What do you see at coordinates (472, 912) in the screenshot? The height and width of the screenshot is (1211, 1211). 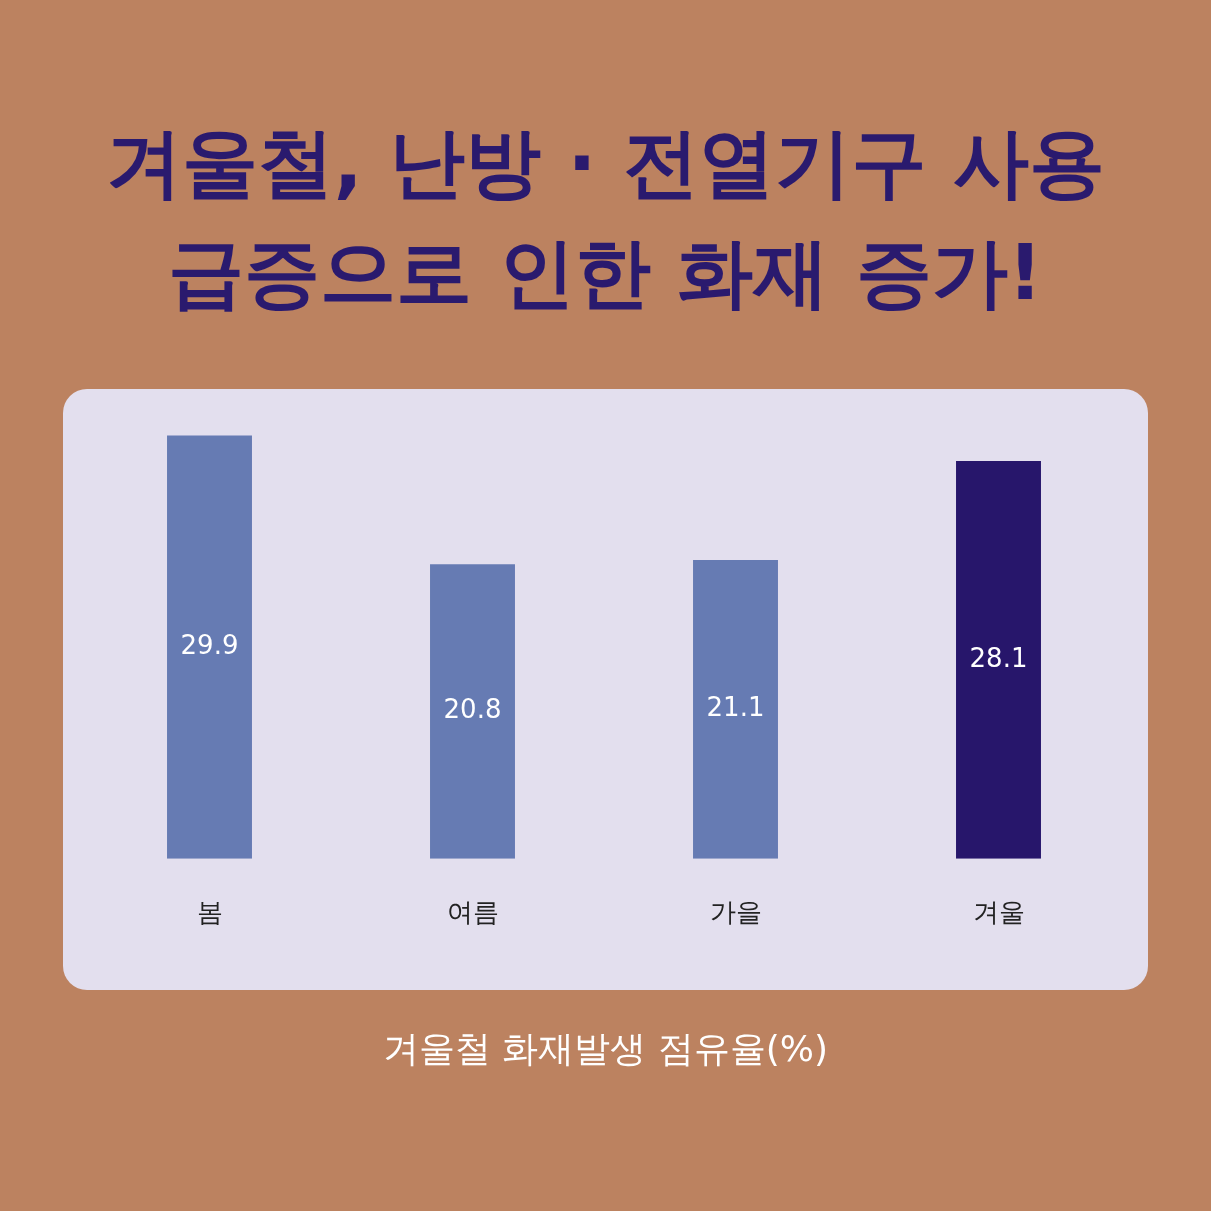 I see `x-tick-label: 여름` at bounding box center [472, 912].